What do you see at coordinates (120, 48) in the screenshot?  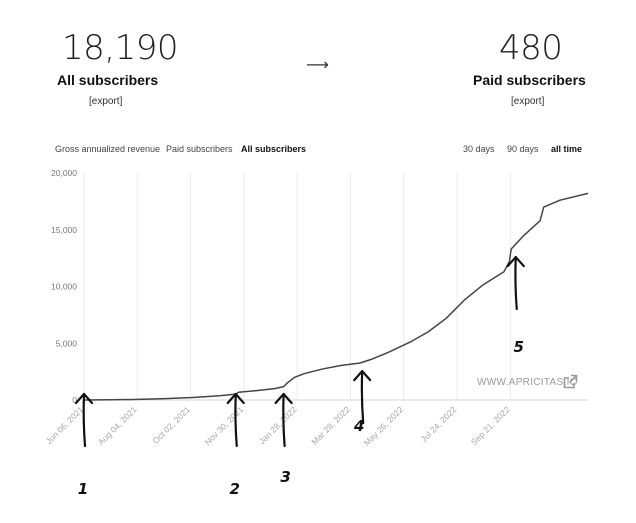 I see `all-subscribers-count: 18,190` at bounding box center [120, 48].